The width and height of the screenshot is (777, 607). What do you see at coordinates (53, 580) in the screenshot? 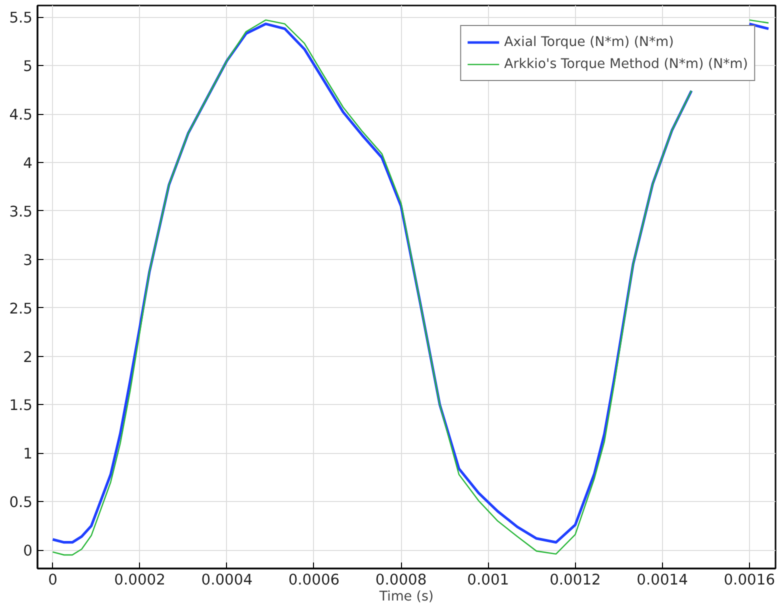
I see `x-tick-label: 0` at bounding box center [53, 580].